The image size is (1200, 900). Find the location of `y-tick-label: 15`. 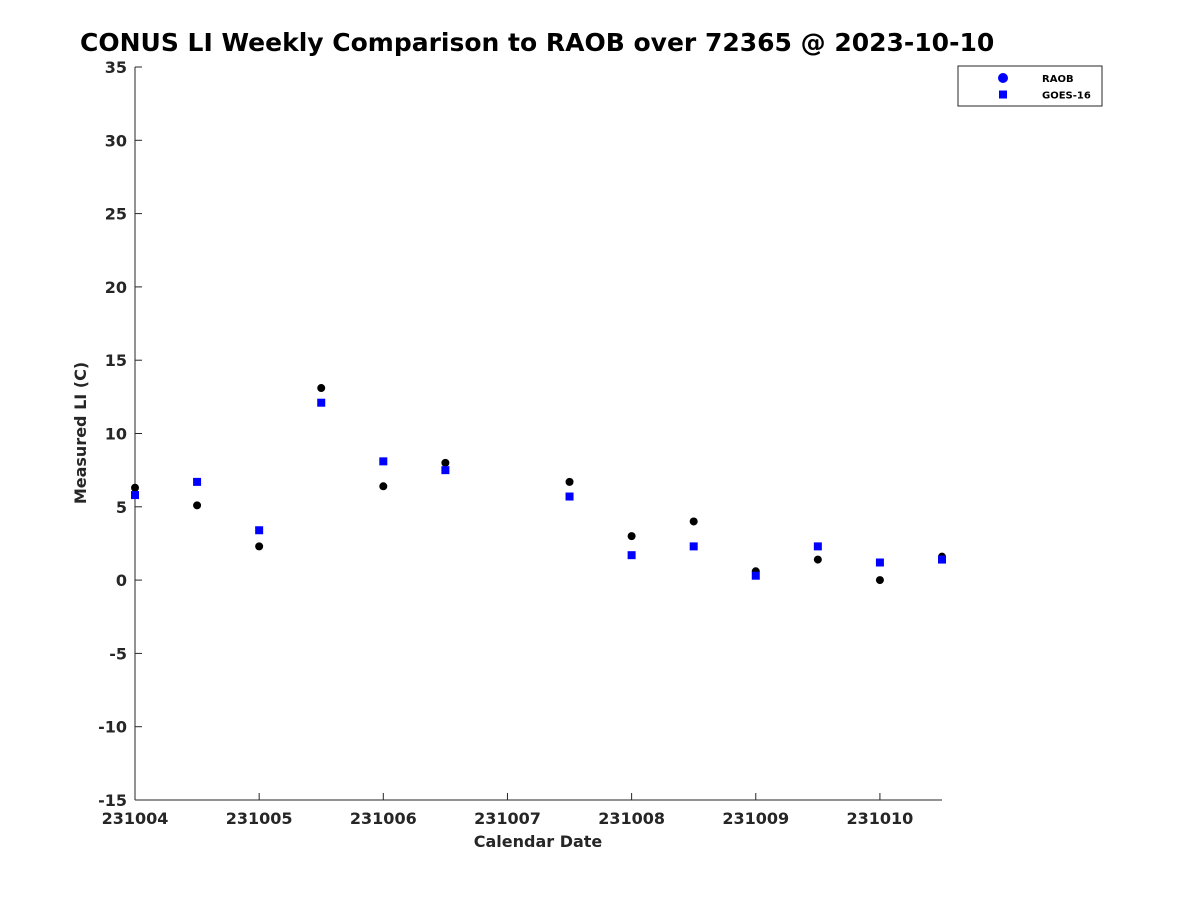

y-tick-label: 15 is located at coordinates (116, 360).